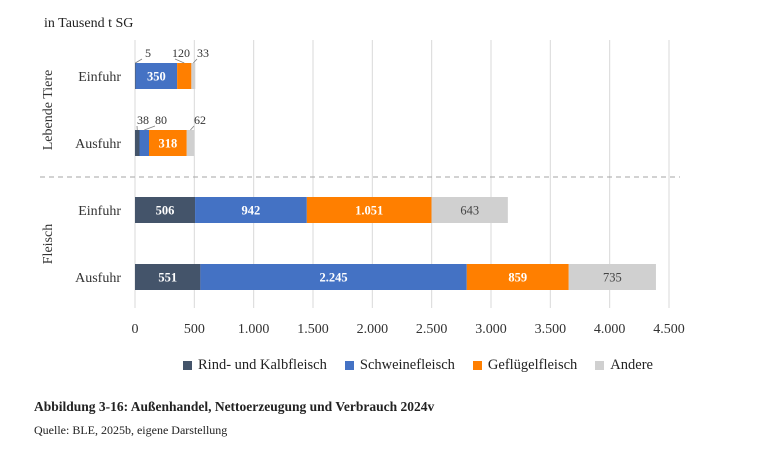 The image size is (759, 450). What do you see at coordinates (254, 329) in the screenshot?
I see `x-tick-label: 1.000` at bounding box center [254, 329].